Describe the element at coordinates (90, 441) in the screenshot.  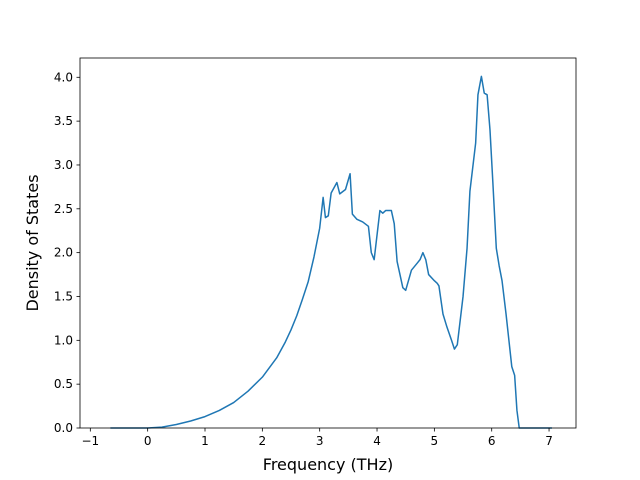
I see `x-tick-label: −1` at that location.